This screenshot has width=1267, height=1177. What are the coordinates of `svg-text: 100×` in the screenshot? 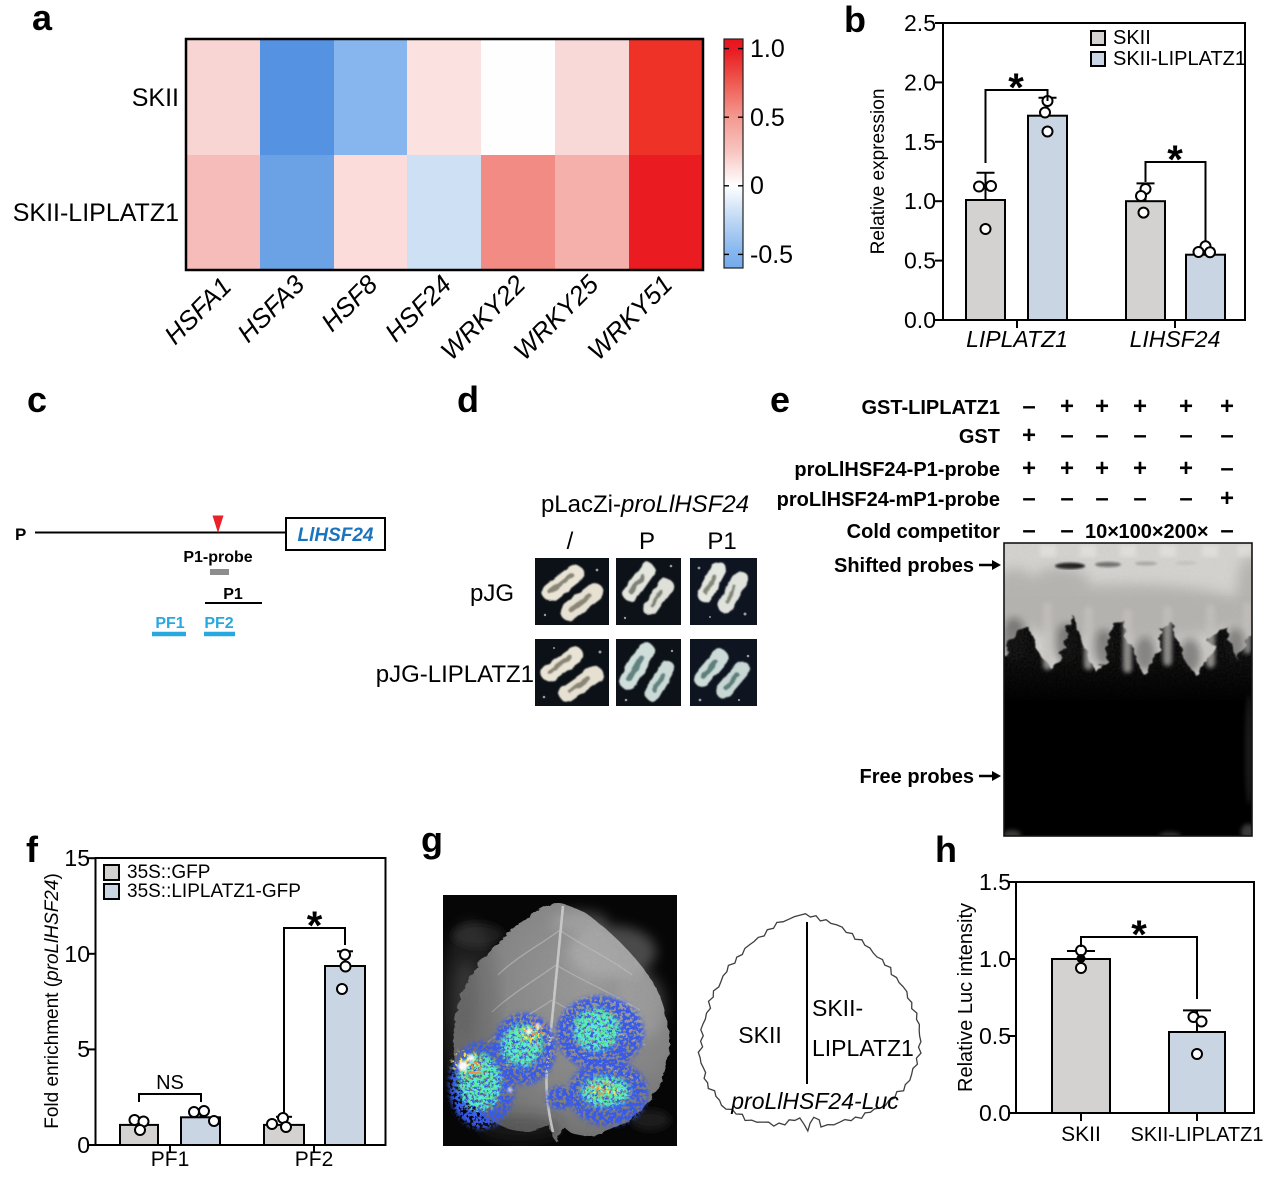 It's located at (1140, 532).